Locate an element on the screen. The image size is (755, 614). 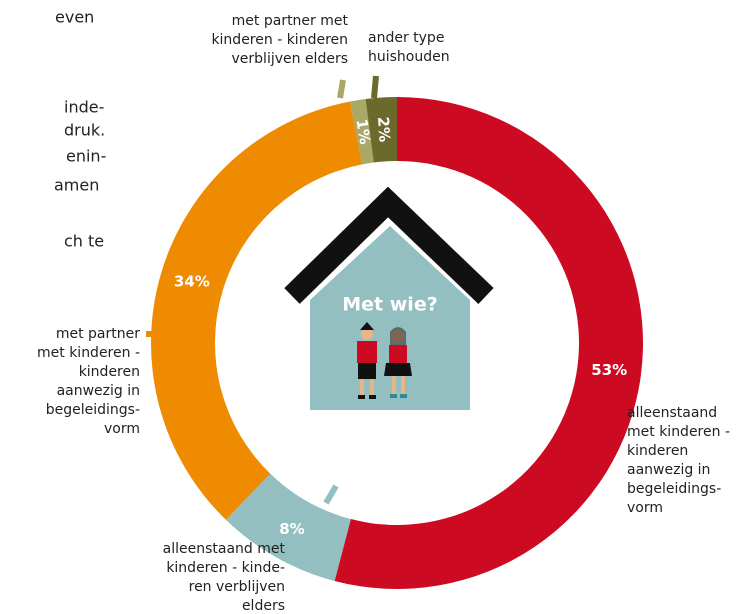
data-label: 34% is located at coordinates (192, 282).